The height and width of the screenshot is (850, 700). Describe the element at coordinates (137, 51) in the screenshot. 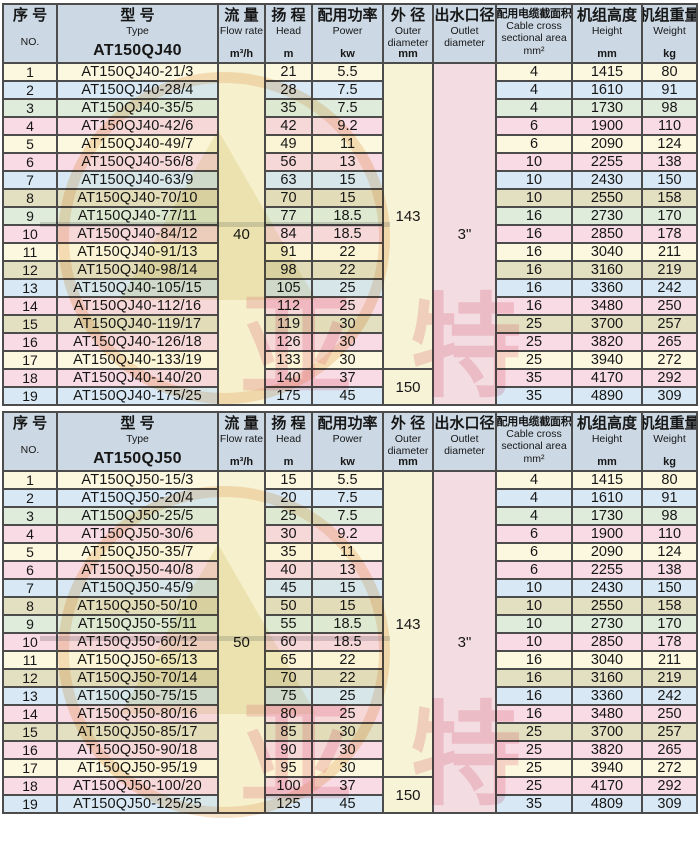

I see `model-name: AT150QJ40` at that location.